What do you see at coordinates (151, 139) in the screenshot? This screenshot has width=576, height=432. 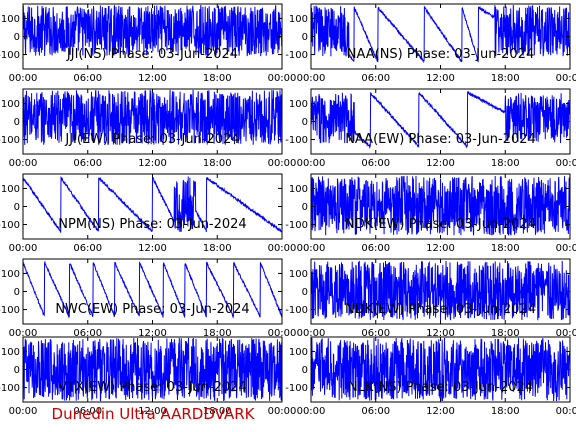 I see `panel-title: JJI(EW) Phase: 03-Jun-2024` at bounding box center [151, 139].